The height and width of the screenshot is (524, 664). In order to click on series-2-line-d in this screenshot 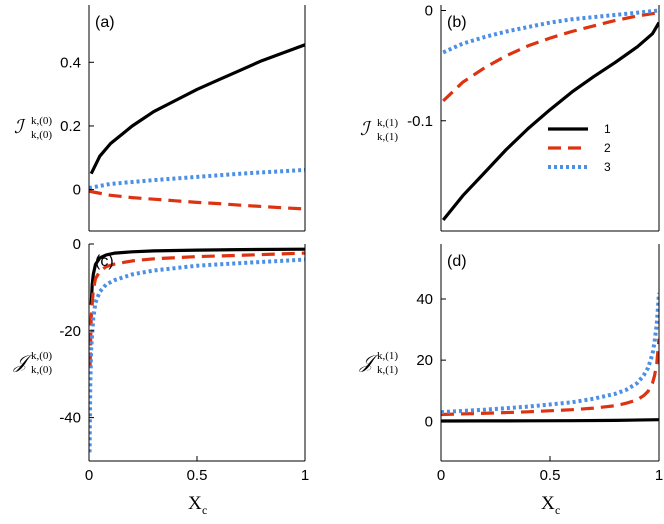, I will do `click(550, 377)`.